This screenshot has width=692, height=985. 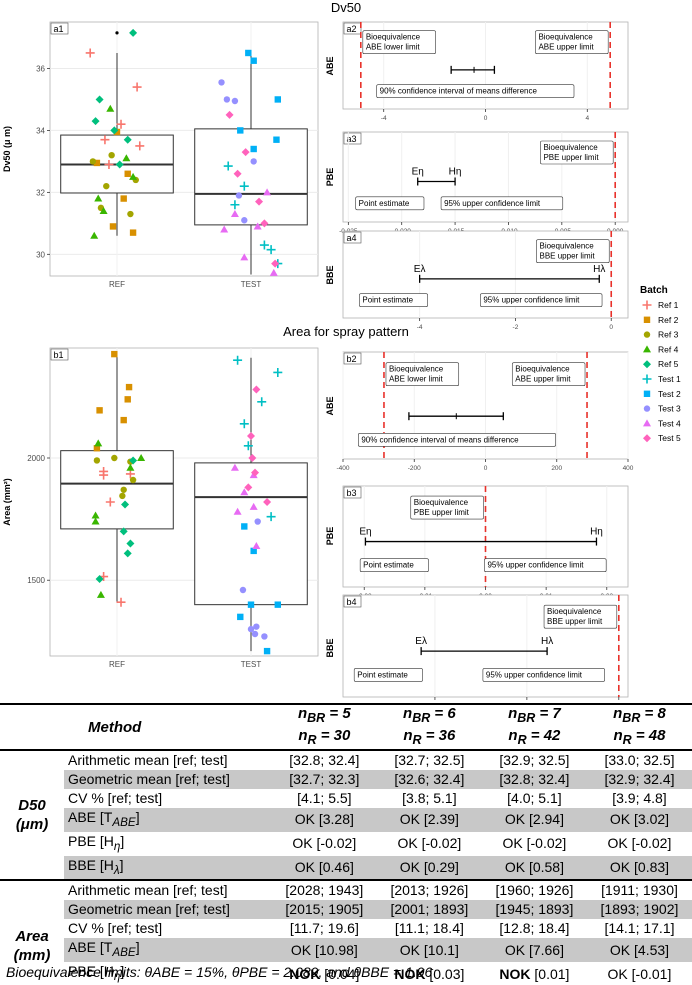 I want to click on nr-sub: R, so click(x=417, y=740).